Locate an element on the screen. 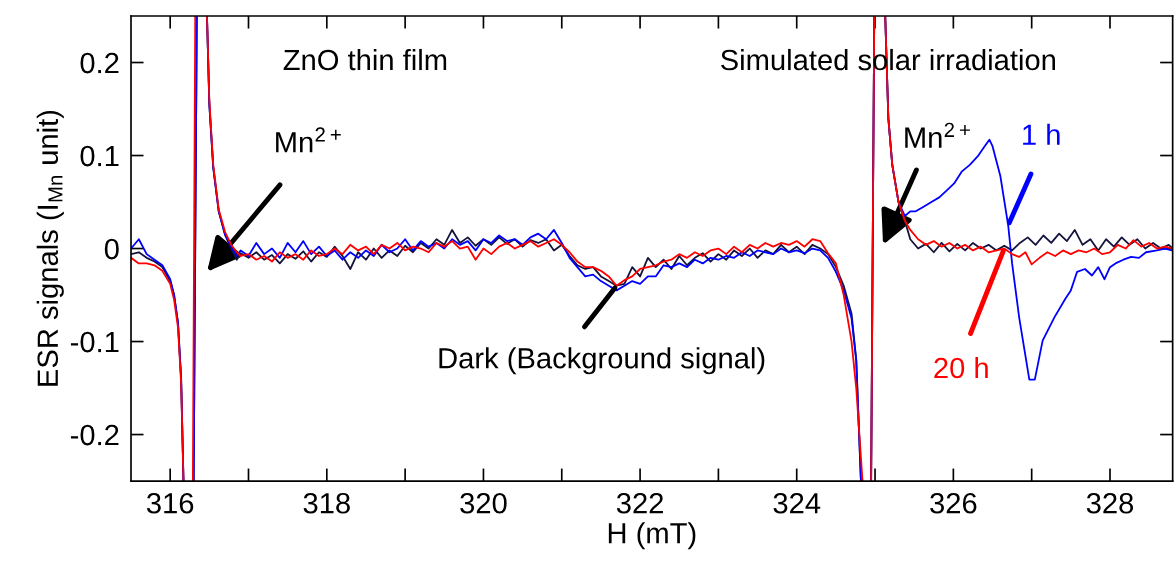  x-tick-label: 318 is located at coordinates (326, 503).